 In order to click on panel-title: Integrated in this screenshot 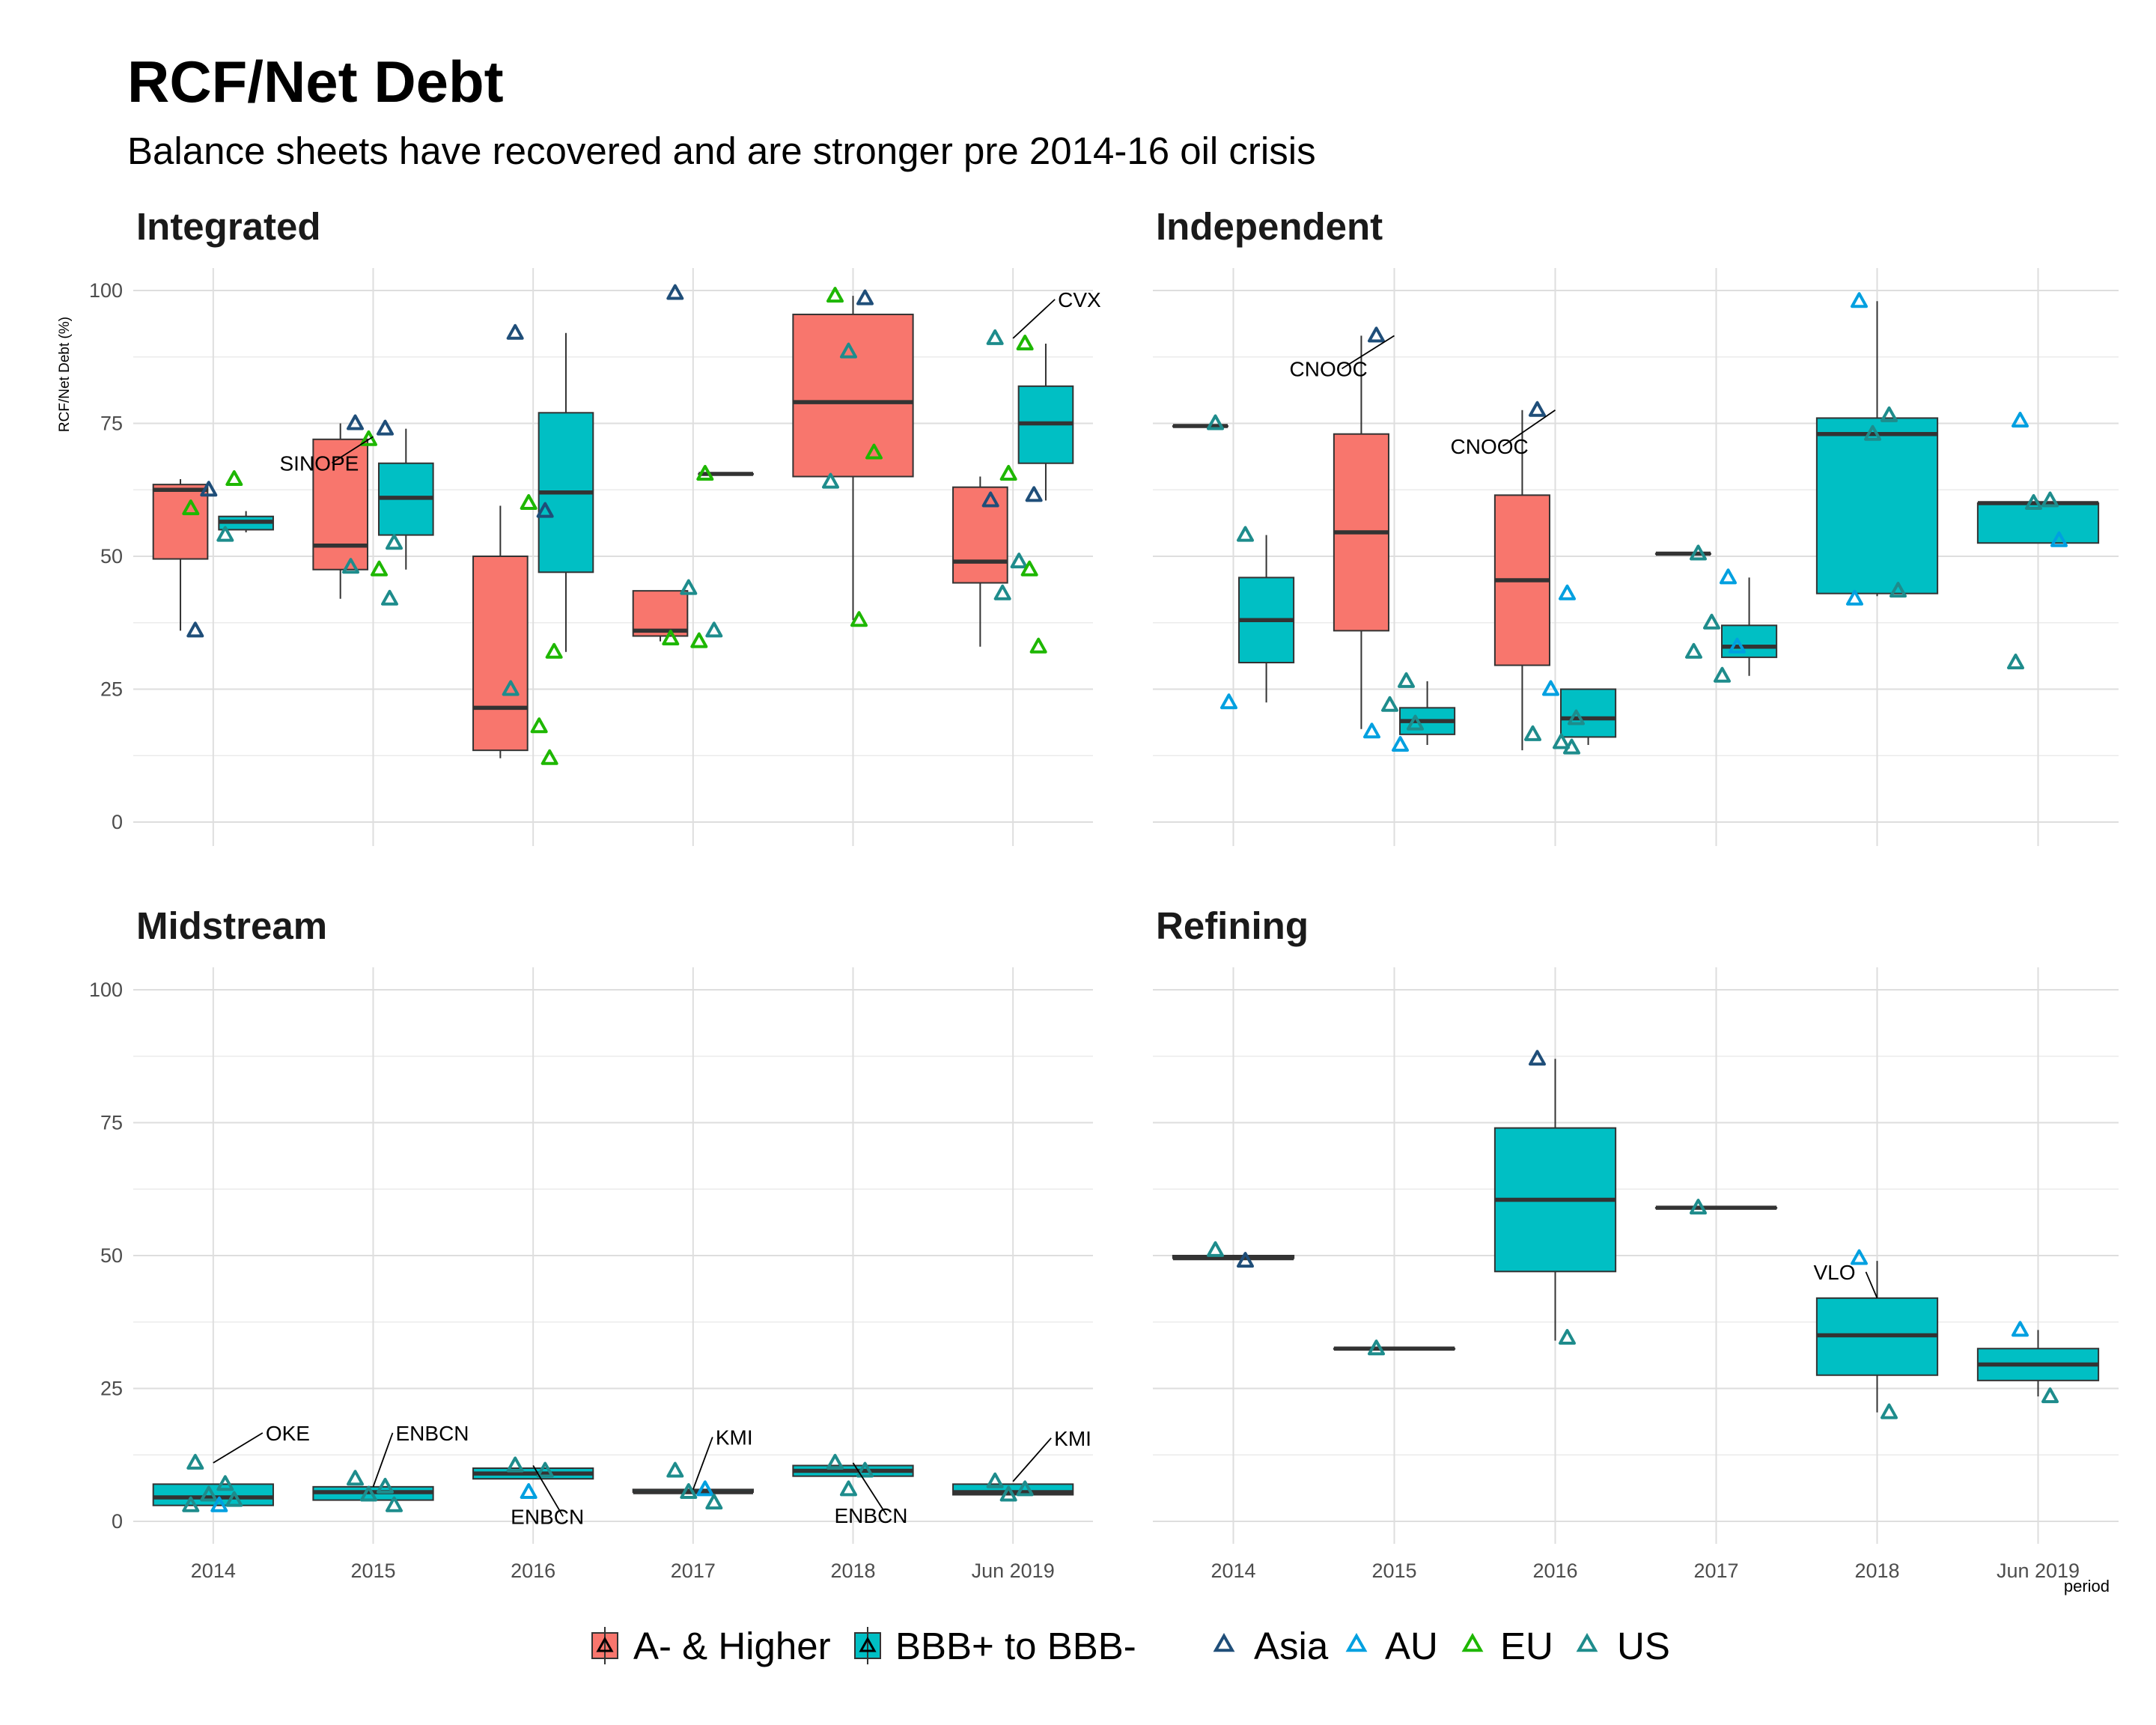, I will do `click(228, 226)`.